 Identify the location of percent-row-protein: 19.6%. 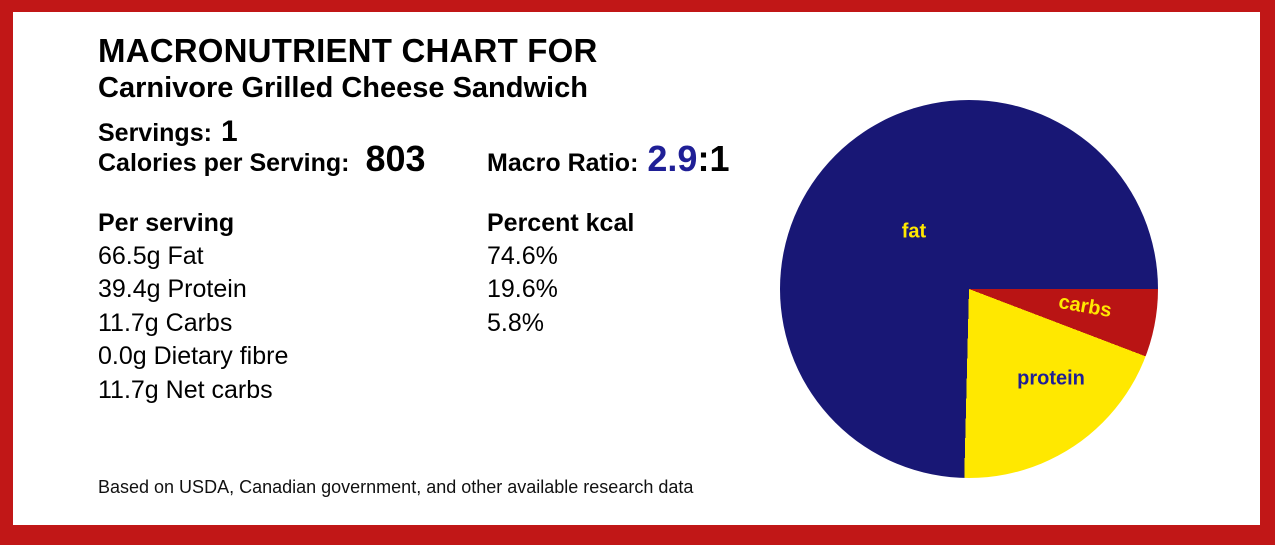
(522, 289).